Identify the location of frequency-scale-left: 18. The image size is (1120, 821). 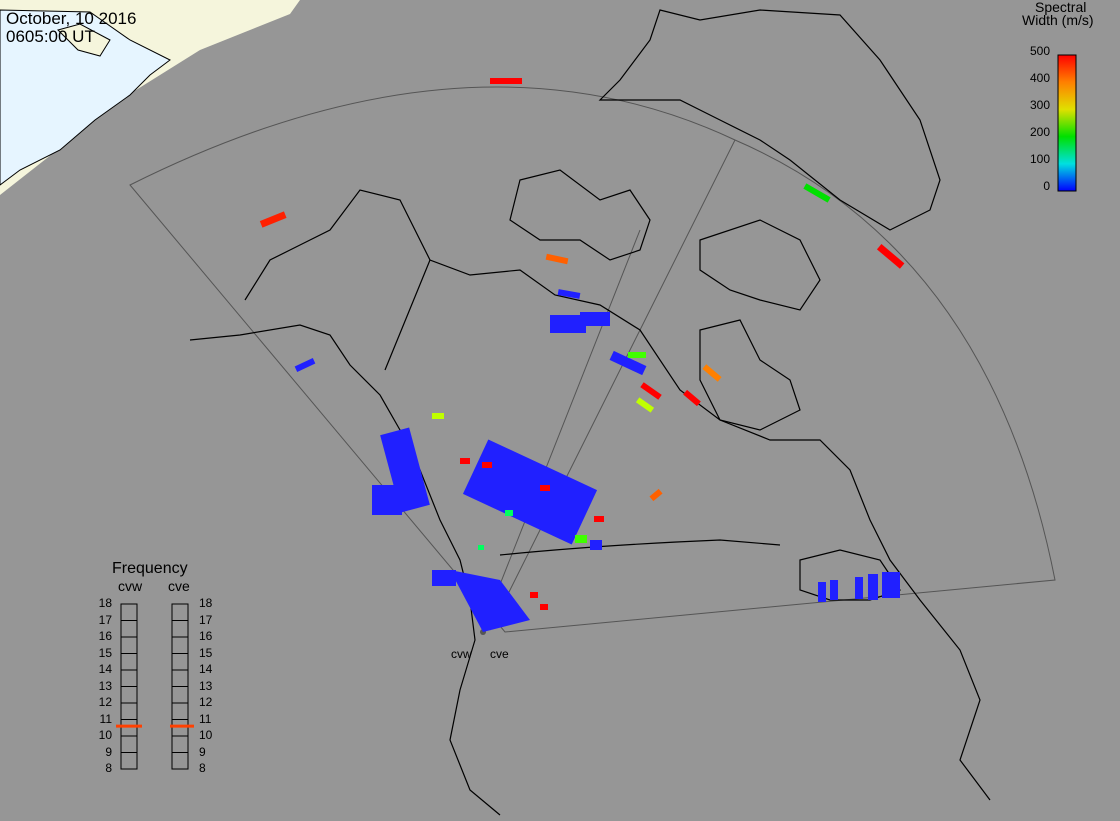
(105, 603).